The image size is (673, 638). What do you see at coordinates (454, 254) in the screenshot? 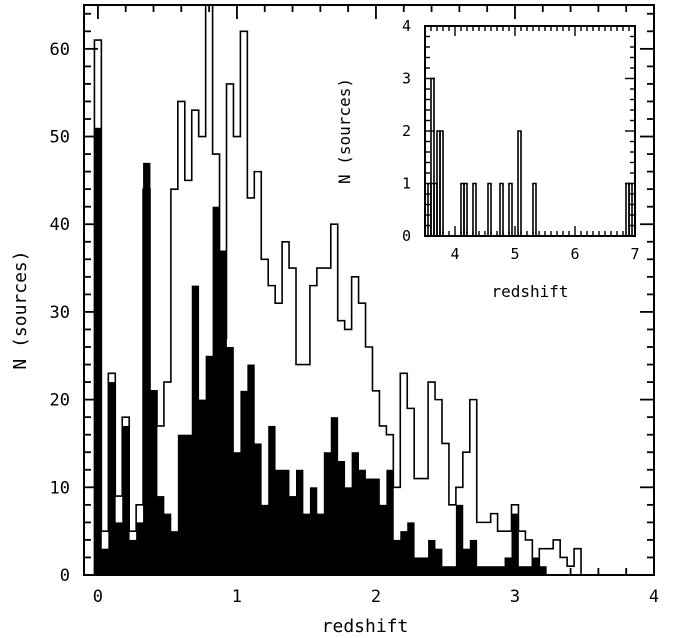
I see `inset-x-tick-label: 4` at bounding box center [454, 254].